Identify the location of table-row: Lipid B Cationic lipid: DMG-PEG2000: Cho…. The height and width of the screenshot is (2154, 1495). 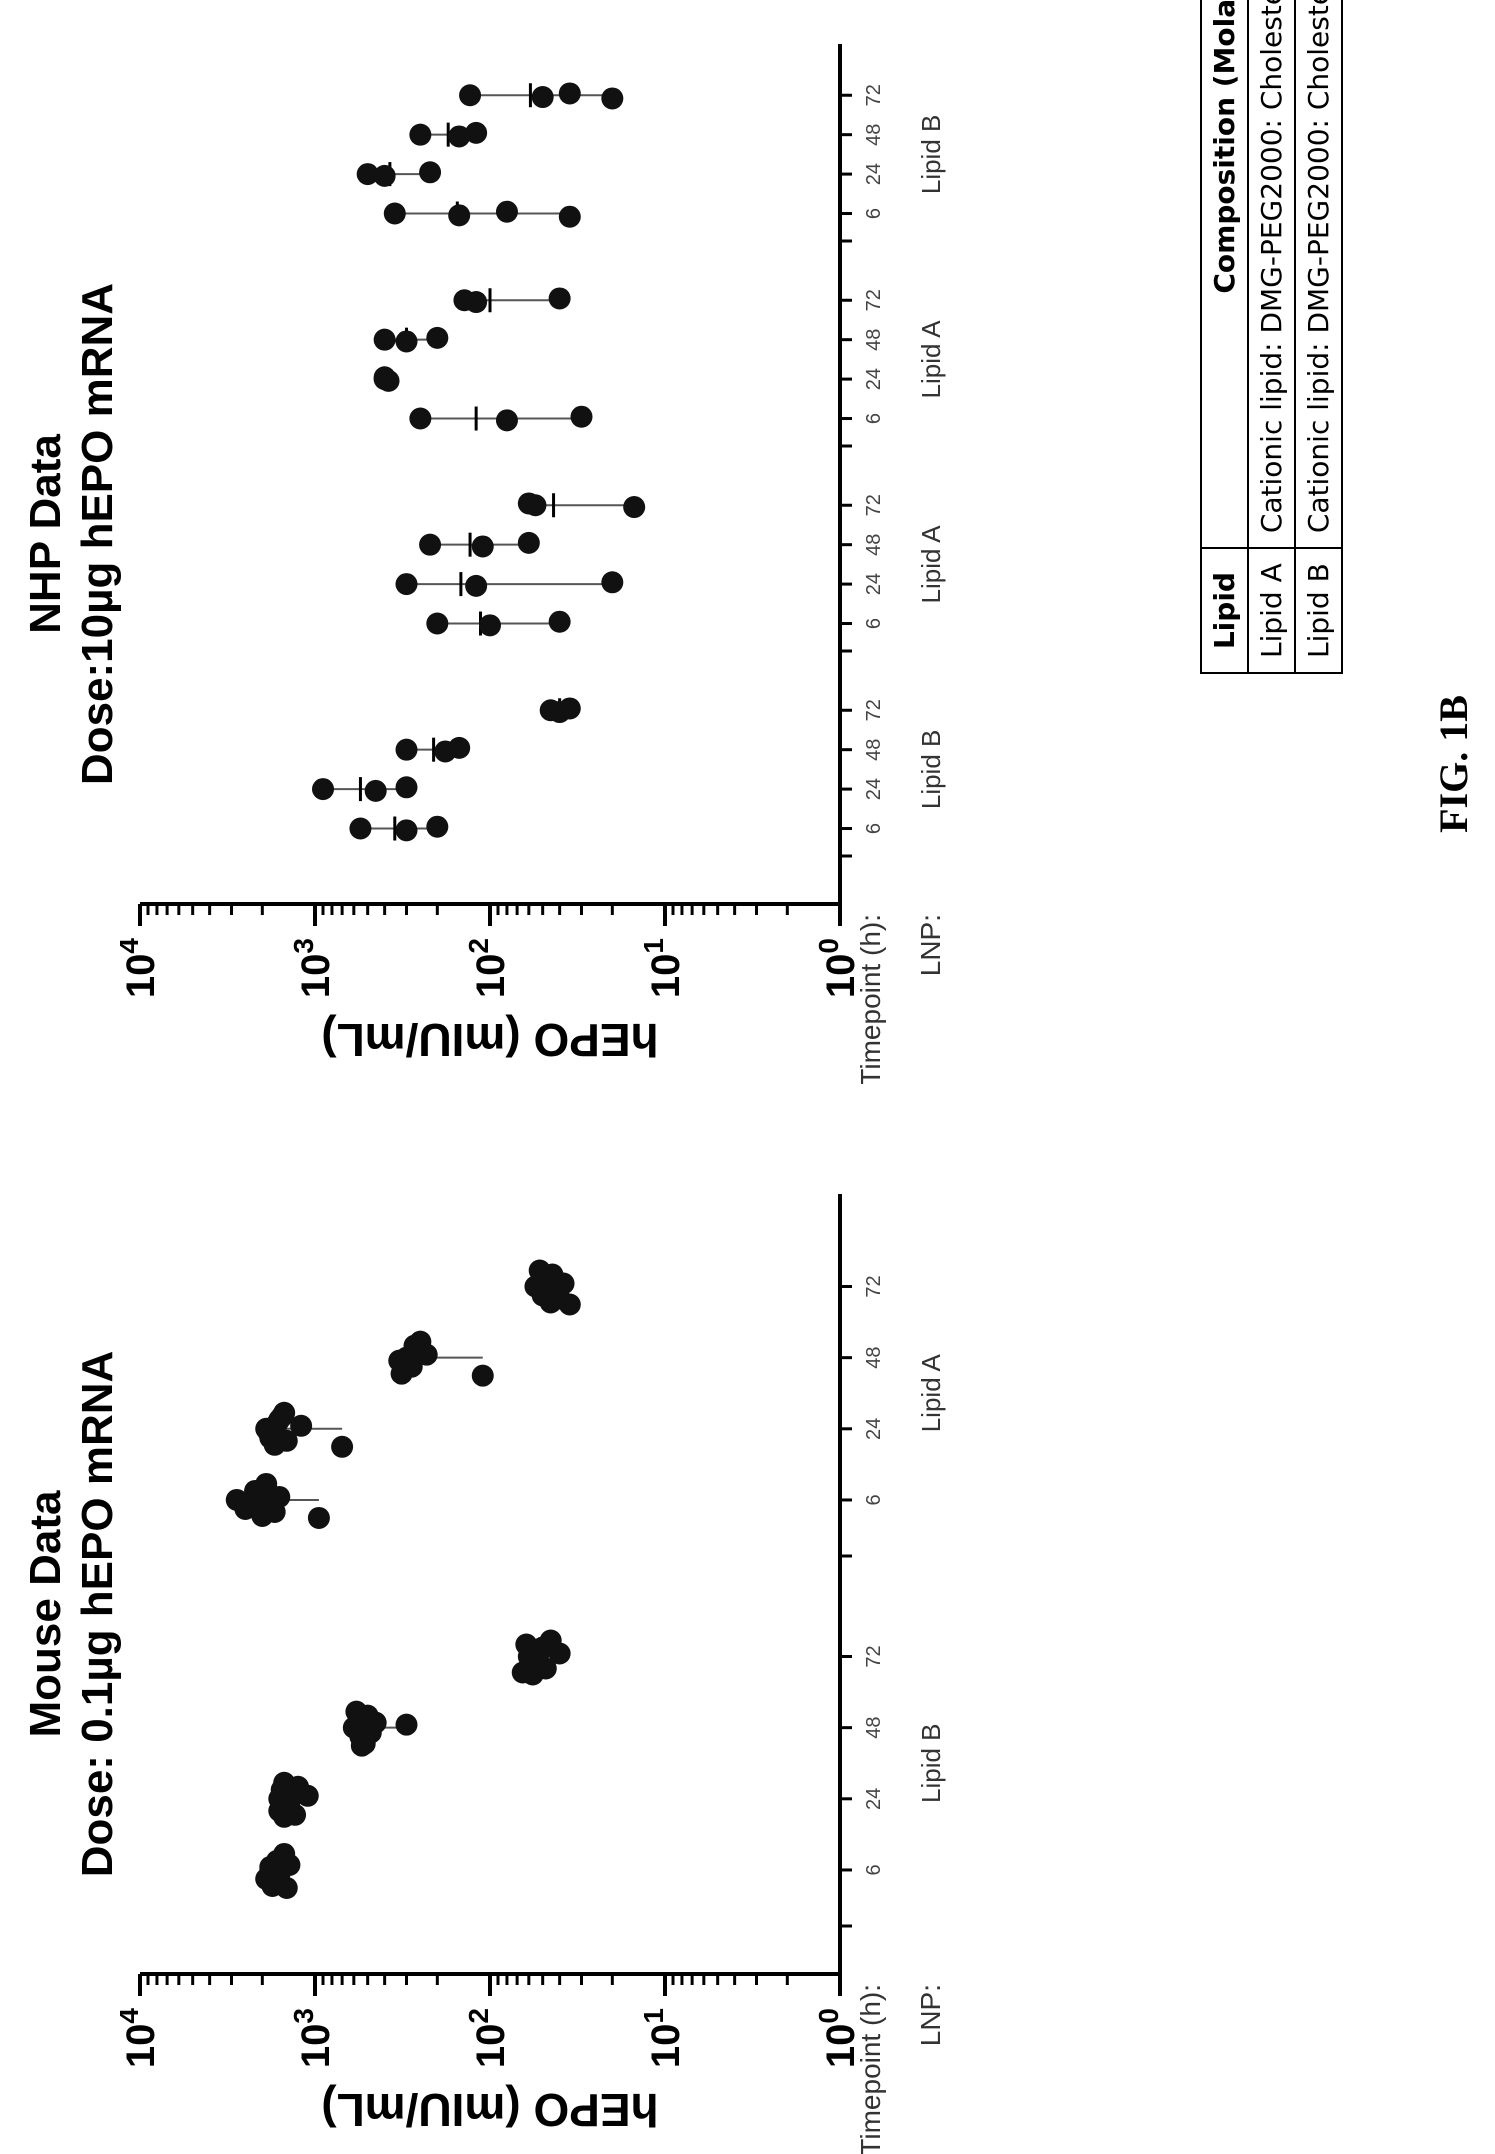
(1318, 336).